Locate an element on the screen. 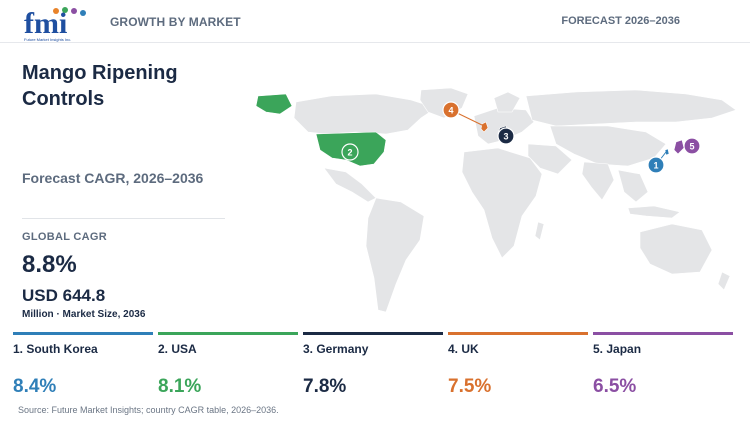  logo-dot-green is located at coordinates (65, 10).